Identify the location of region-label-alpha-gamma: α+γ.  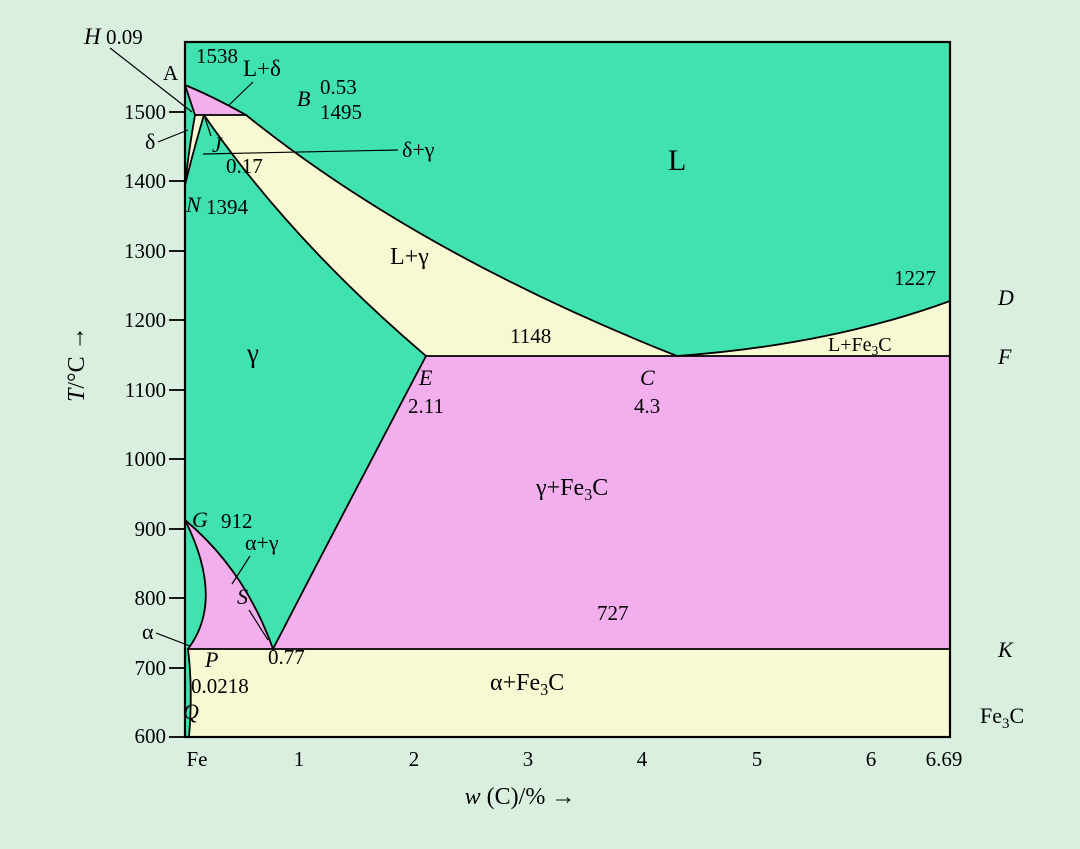
(262, 542).